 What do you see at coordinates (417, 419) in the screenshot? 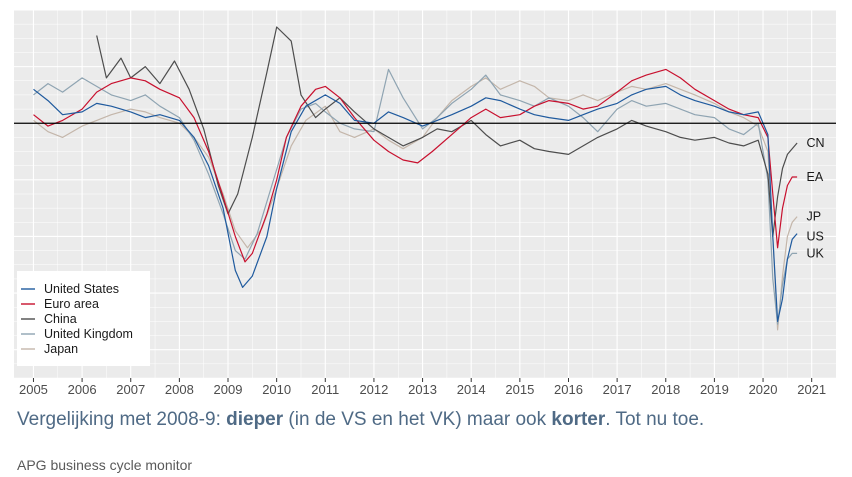
I see `caption-part-2: (in de VS en het VK) maar ook` at bounding box center [417, 419].